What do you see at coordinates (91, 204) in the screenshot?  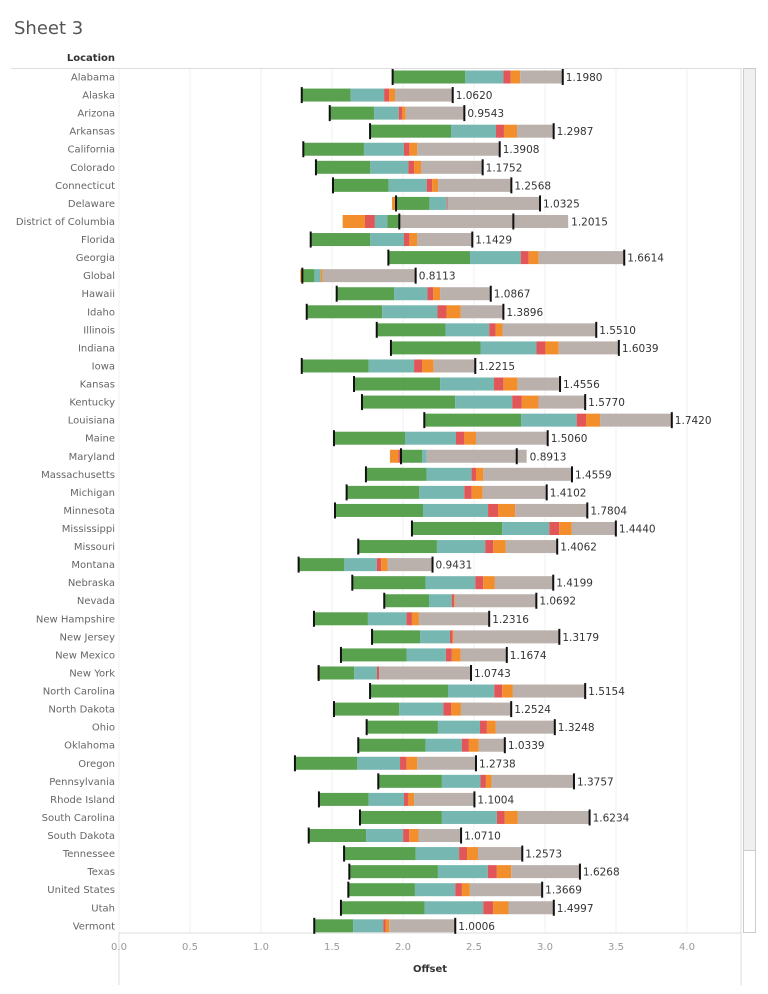 I see `row-label: Delaware` at bounding box center [91, 204].